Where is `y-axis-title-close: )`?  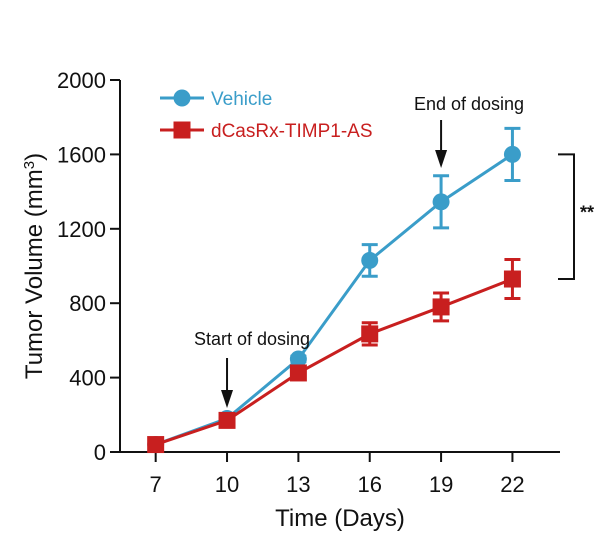 y-axis-title-close: ) is located at coordinates (34, 157).